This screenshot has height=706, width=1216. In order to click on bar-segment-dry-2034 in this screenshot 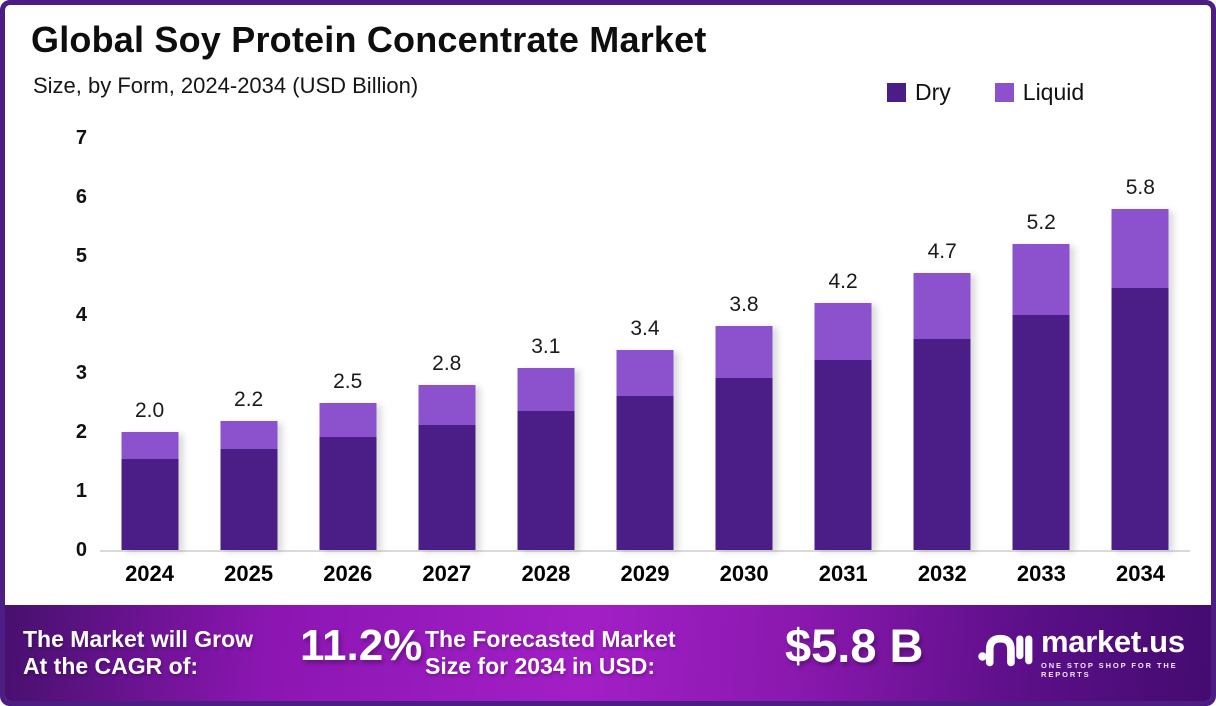, I will do `click(1140, 418)`.